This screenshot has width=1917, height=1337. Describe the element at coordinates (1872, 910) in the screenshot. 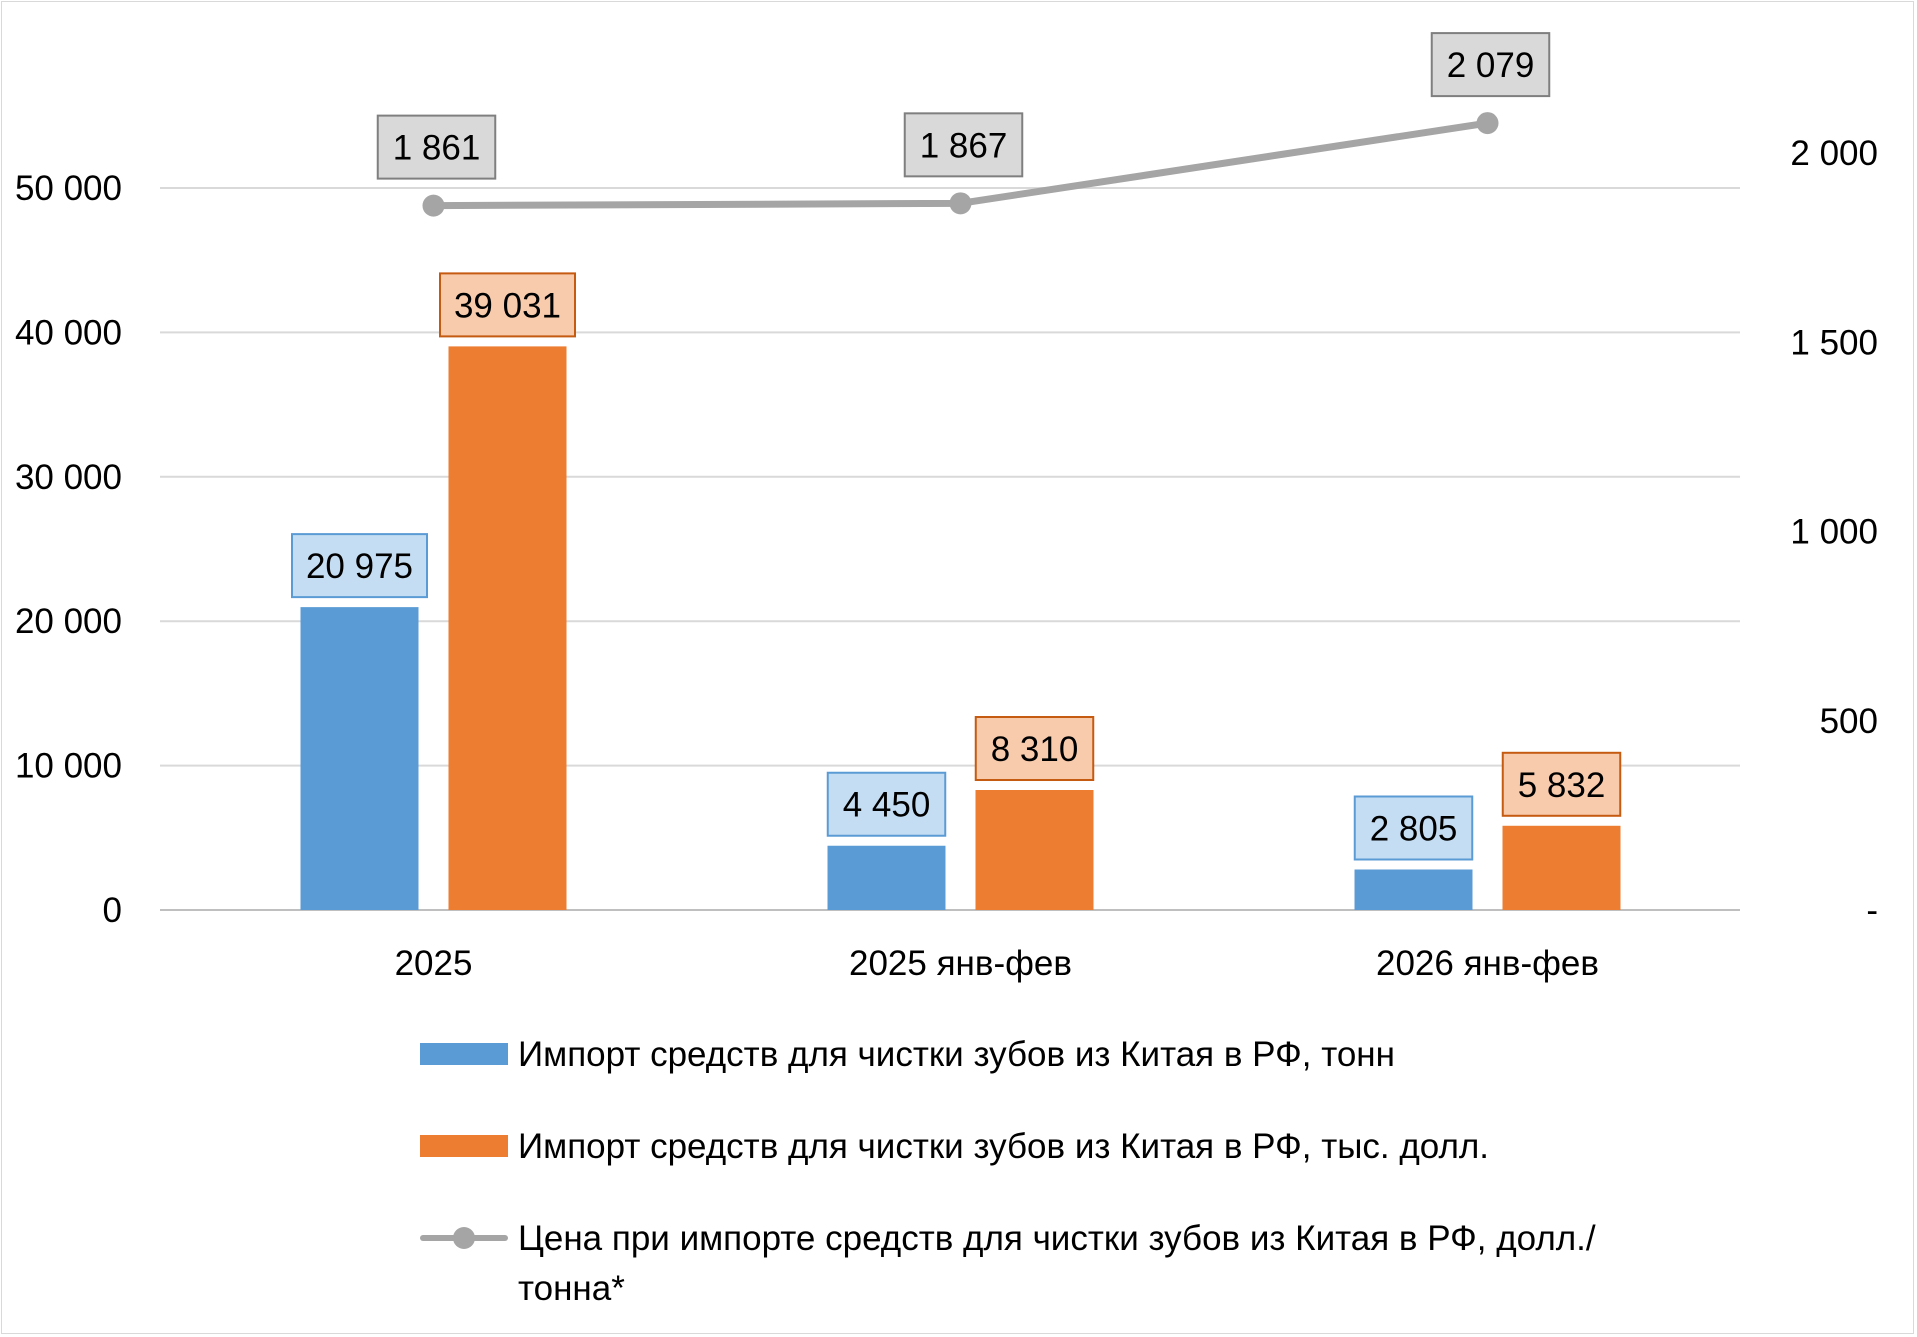

I see `y-right-tick-label: -` at that location.